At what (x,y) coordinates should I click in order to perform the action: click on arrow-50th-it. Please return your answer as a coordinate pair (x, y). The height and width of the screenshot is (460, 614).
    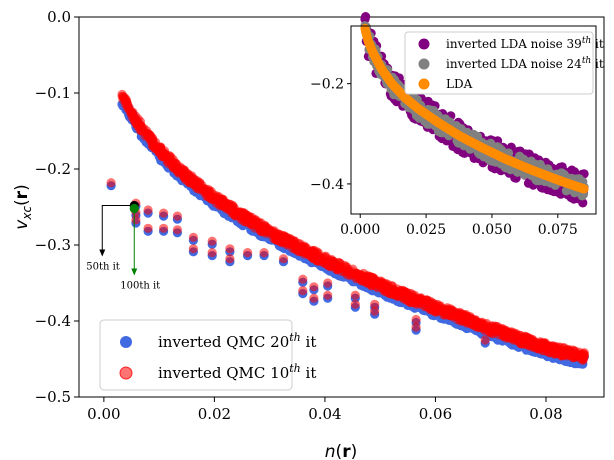
    Looking at the image, I should click on (118, 229).